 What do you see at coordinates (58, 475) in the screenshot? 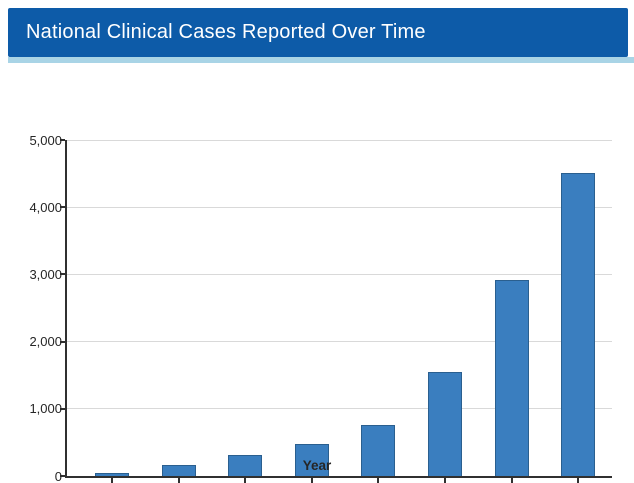
I see `y-tick-label: 0` at bounding box center [58, 475].